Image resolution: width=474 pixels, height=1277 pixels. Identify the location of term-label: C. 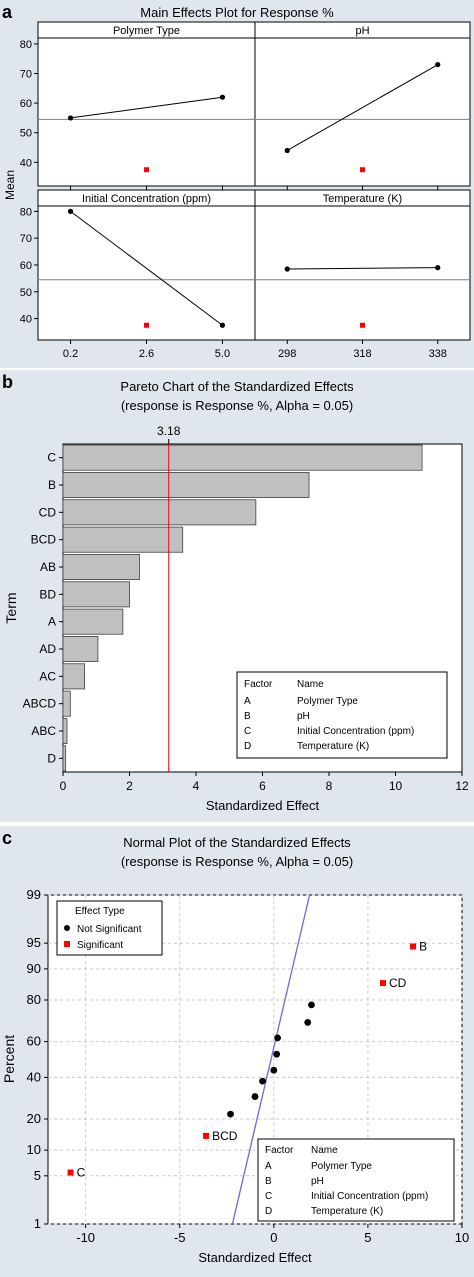
(51, 458).